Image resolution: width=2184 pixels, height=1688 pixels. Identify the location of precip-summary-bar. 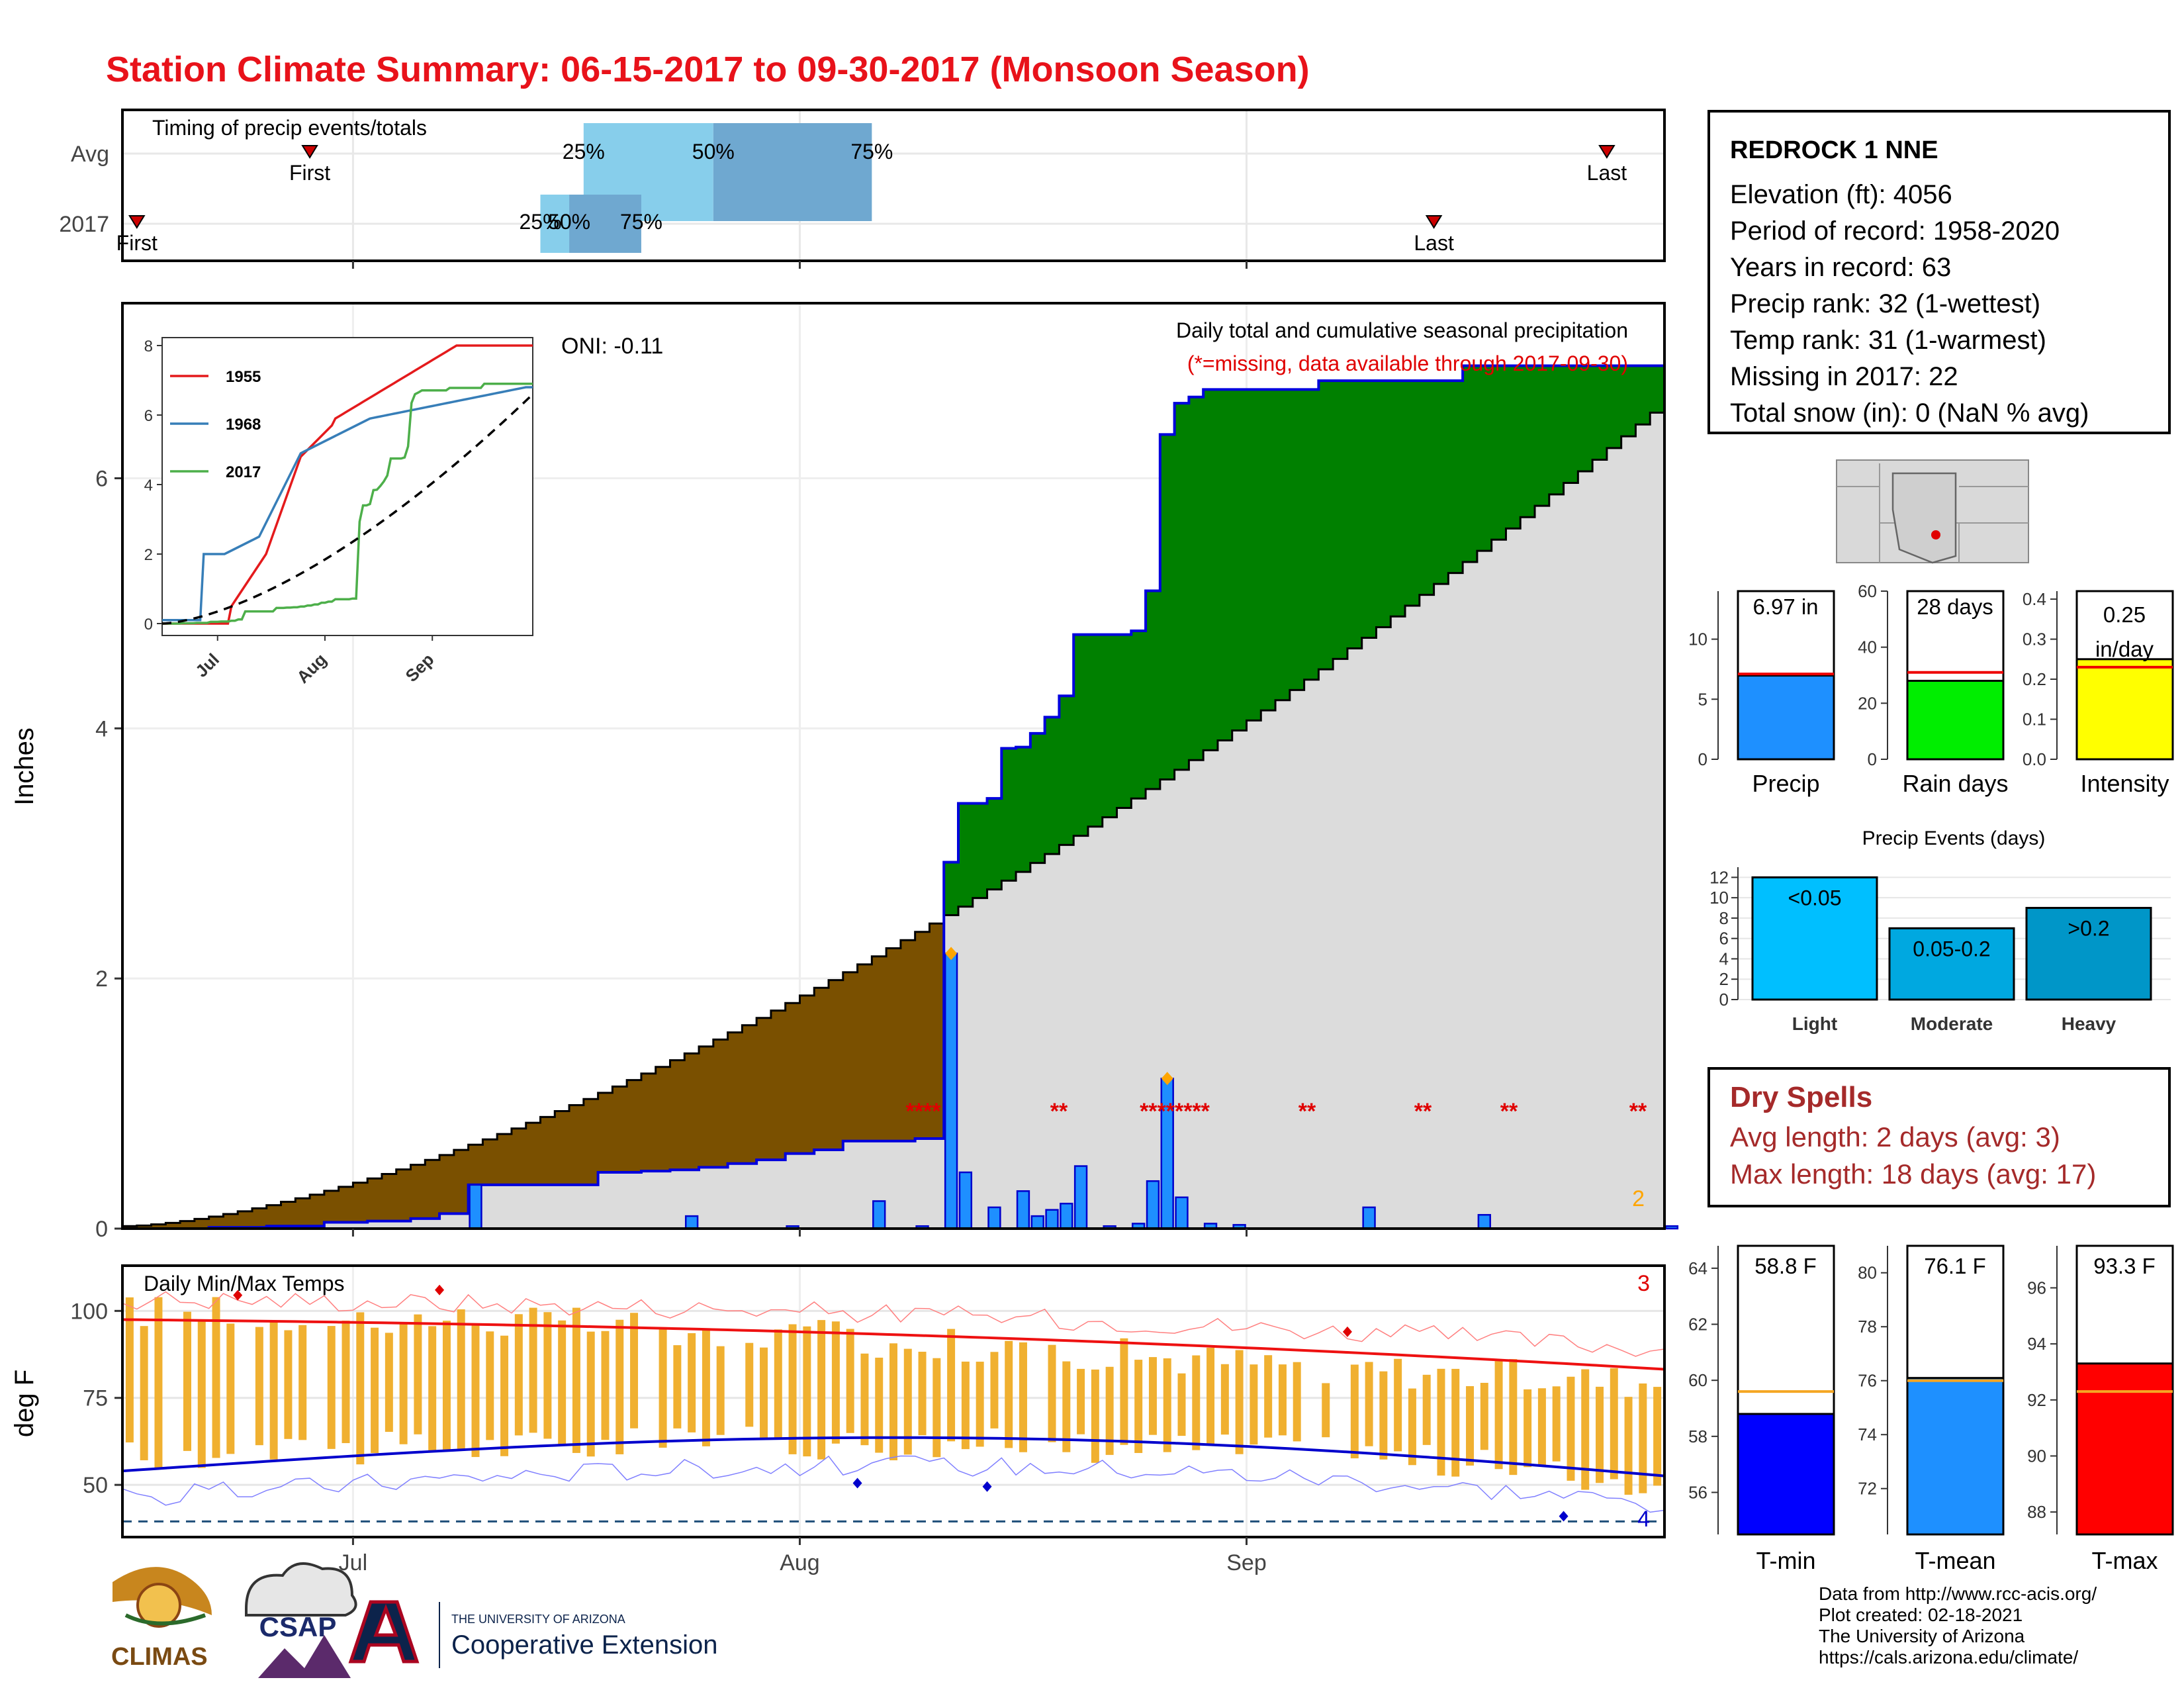
(1786, 718).